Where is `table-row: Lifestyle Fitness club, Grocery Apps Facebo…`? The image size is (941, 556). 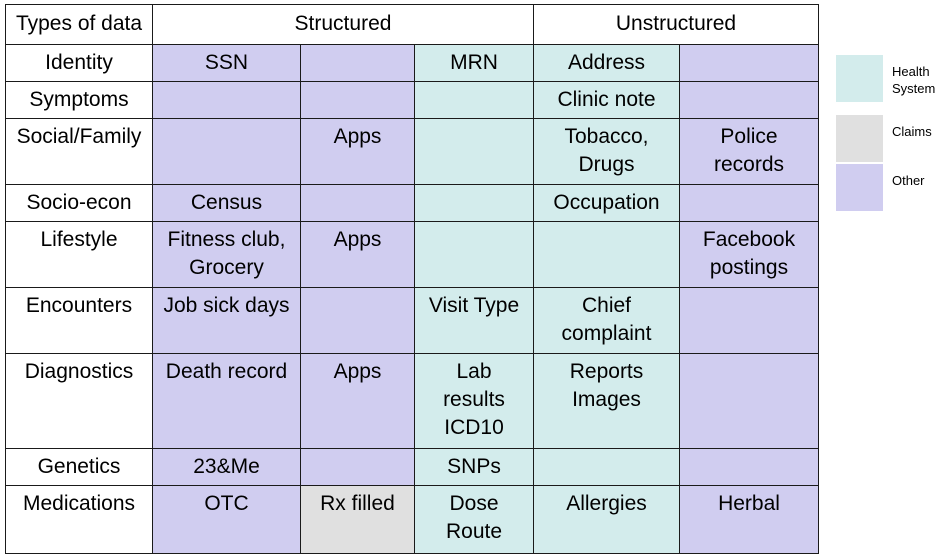 table-row: Lifestyle Fitness club, Grocery Apps Facebo… is located at coordinates (412, 254).